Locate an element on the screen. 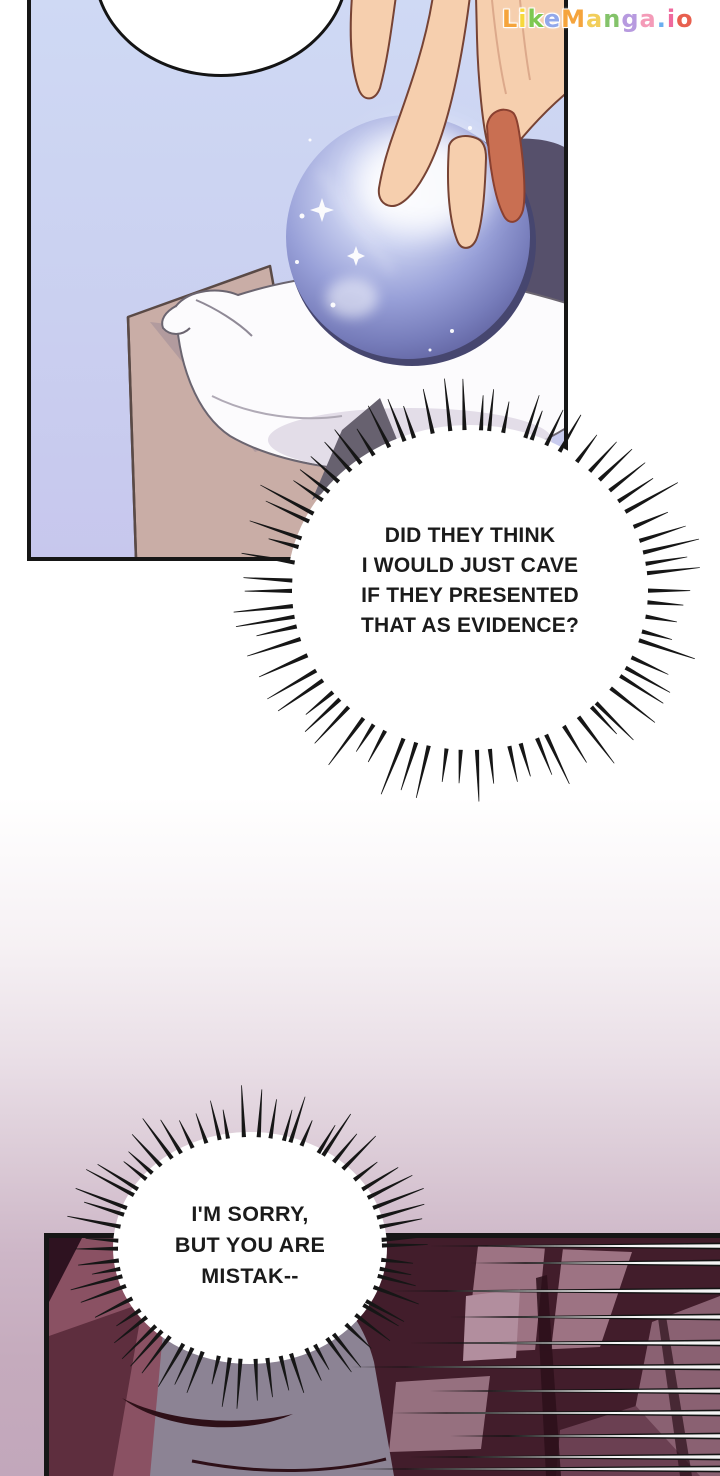 The image size is (720, 1476). burst-bubble-thought-body is located at coordinates (470, 590).